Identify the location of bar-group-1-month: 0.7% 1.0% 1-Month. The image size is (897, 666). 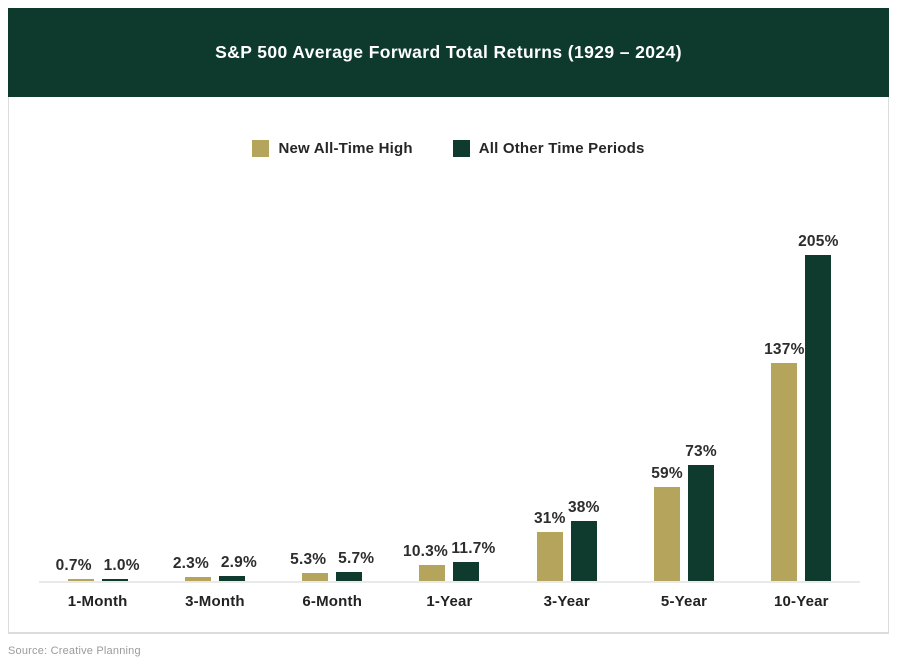
(97, 430).